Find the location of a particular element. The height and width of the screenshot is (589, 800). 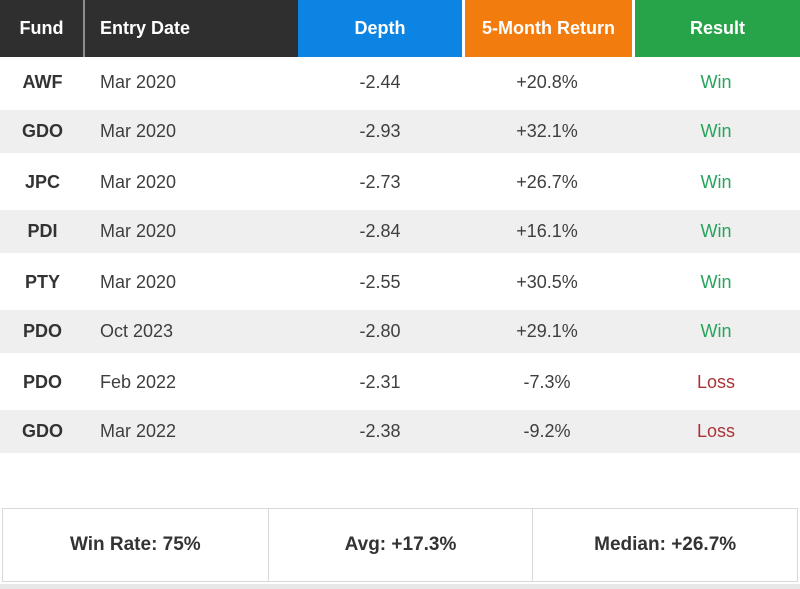

column-header-depth: Depth is located at coordinates (380, 28).